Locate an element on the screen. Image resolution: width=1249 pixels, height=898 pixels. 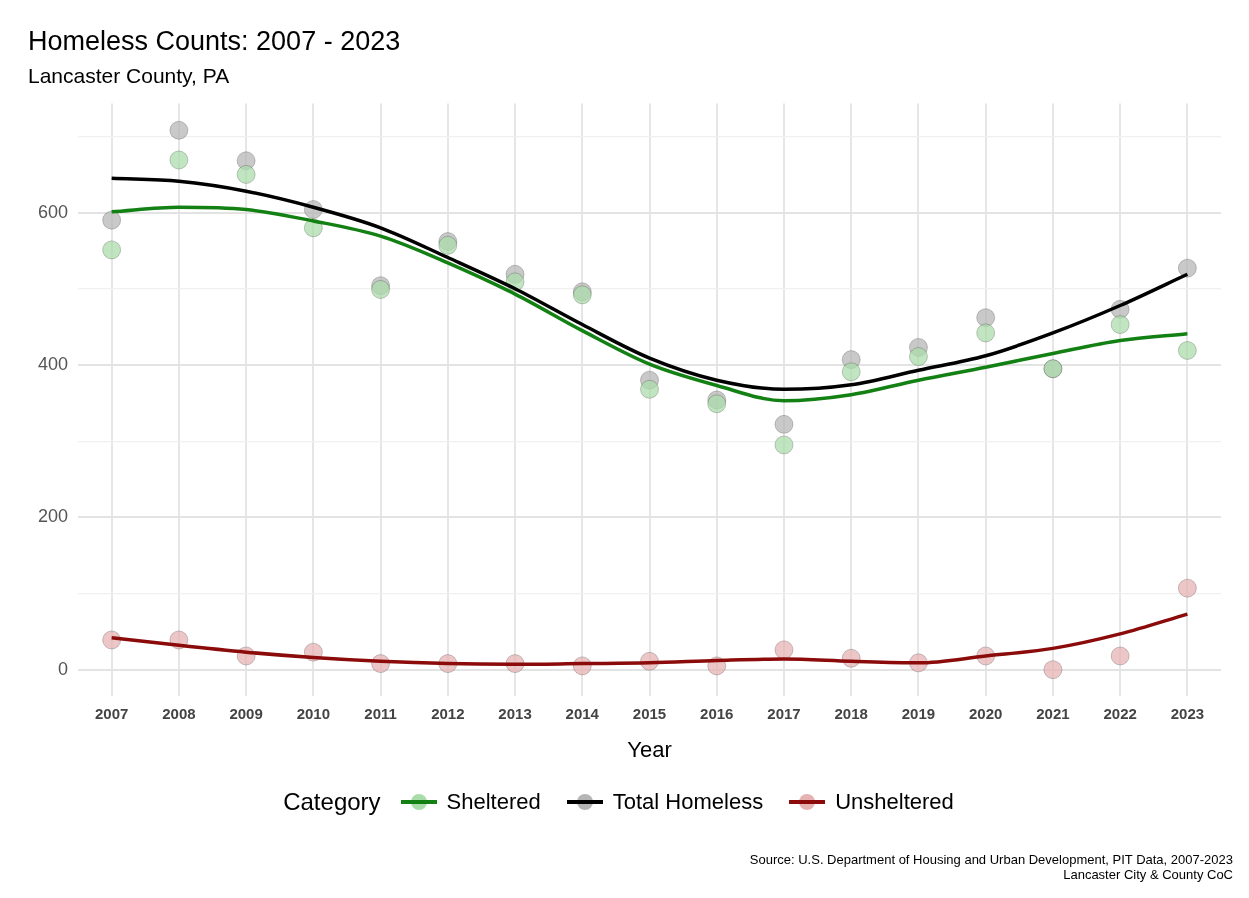
x-tick-label: 2013 is located at coordinates (515, 713).